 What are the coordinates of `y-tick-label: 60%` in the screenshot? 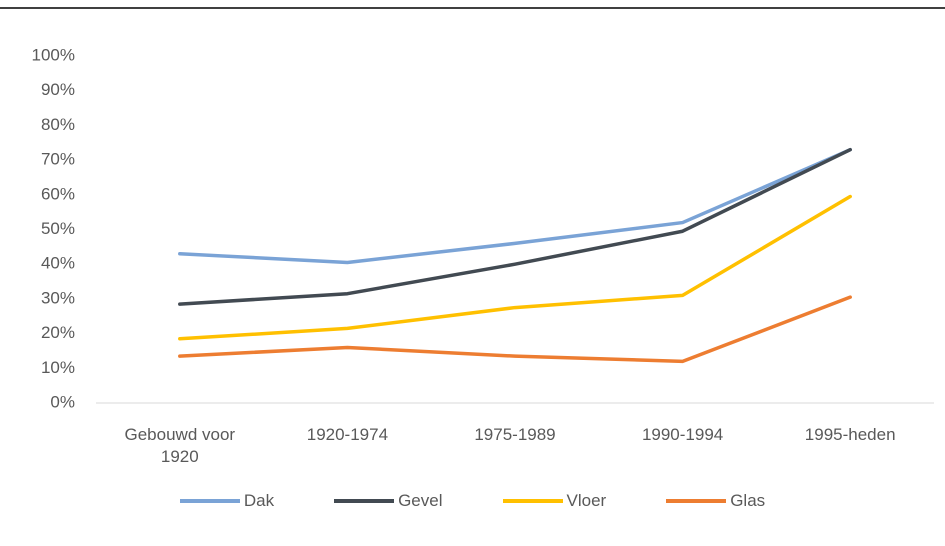 It's located at (58, 193).